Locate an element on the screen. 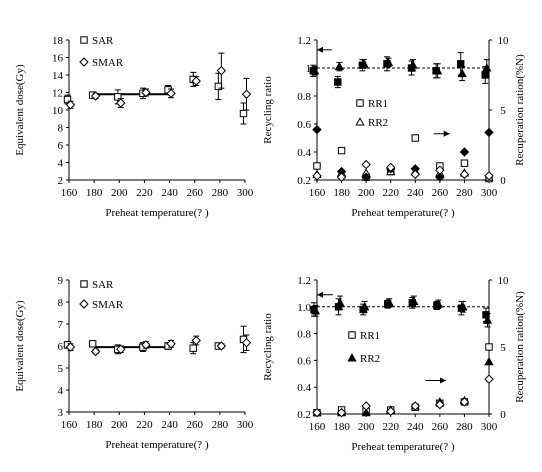 This screenshot has height=472, width=542. y-tick-label: 1 is located at coordinates (309, 69).